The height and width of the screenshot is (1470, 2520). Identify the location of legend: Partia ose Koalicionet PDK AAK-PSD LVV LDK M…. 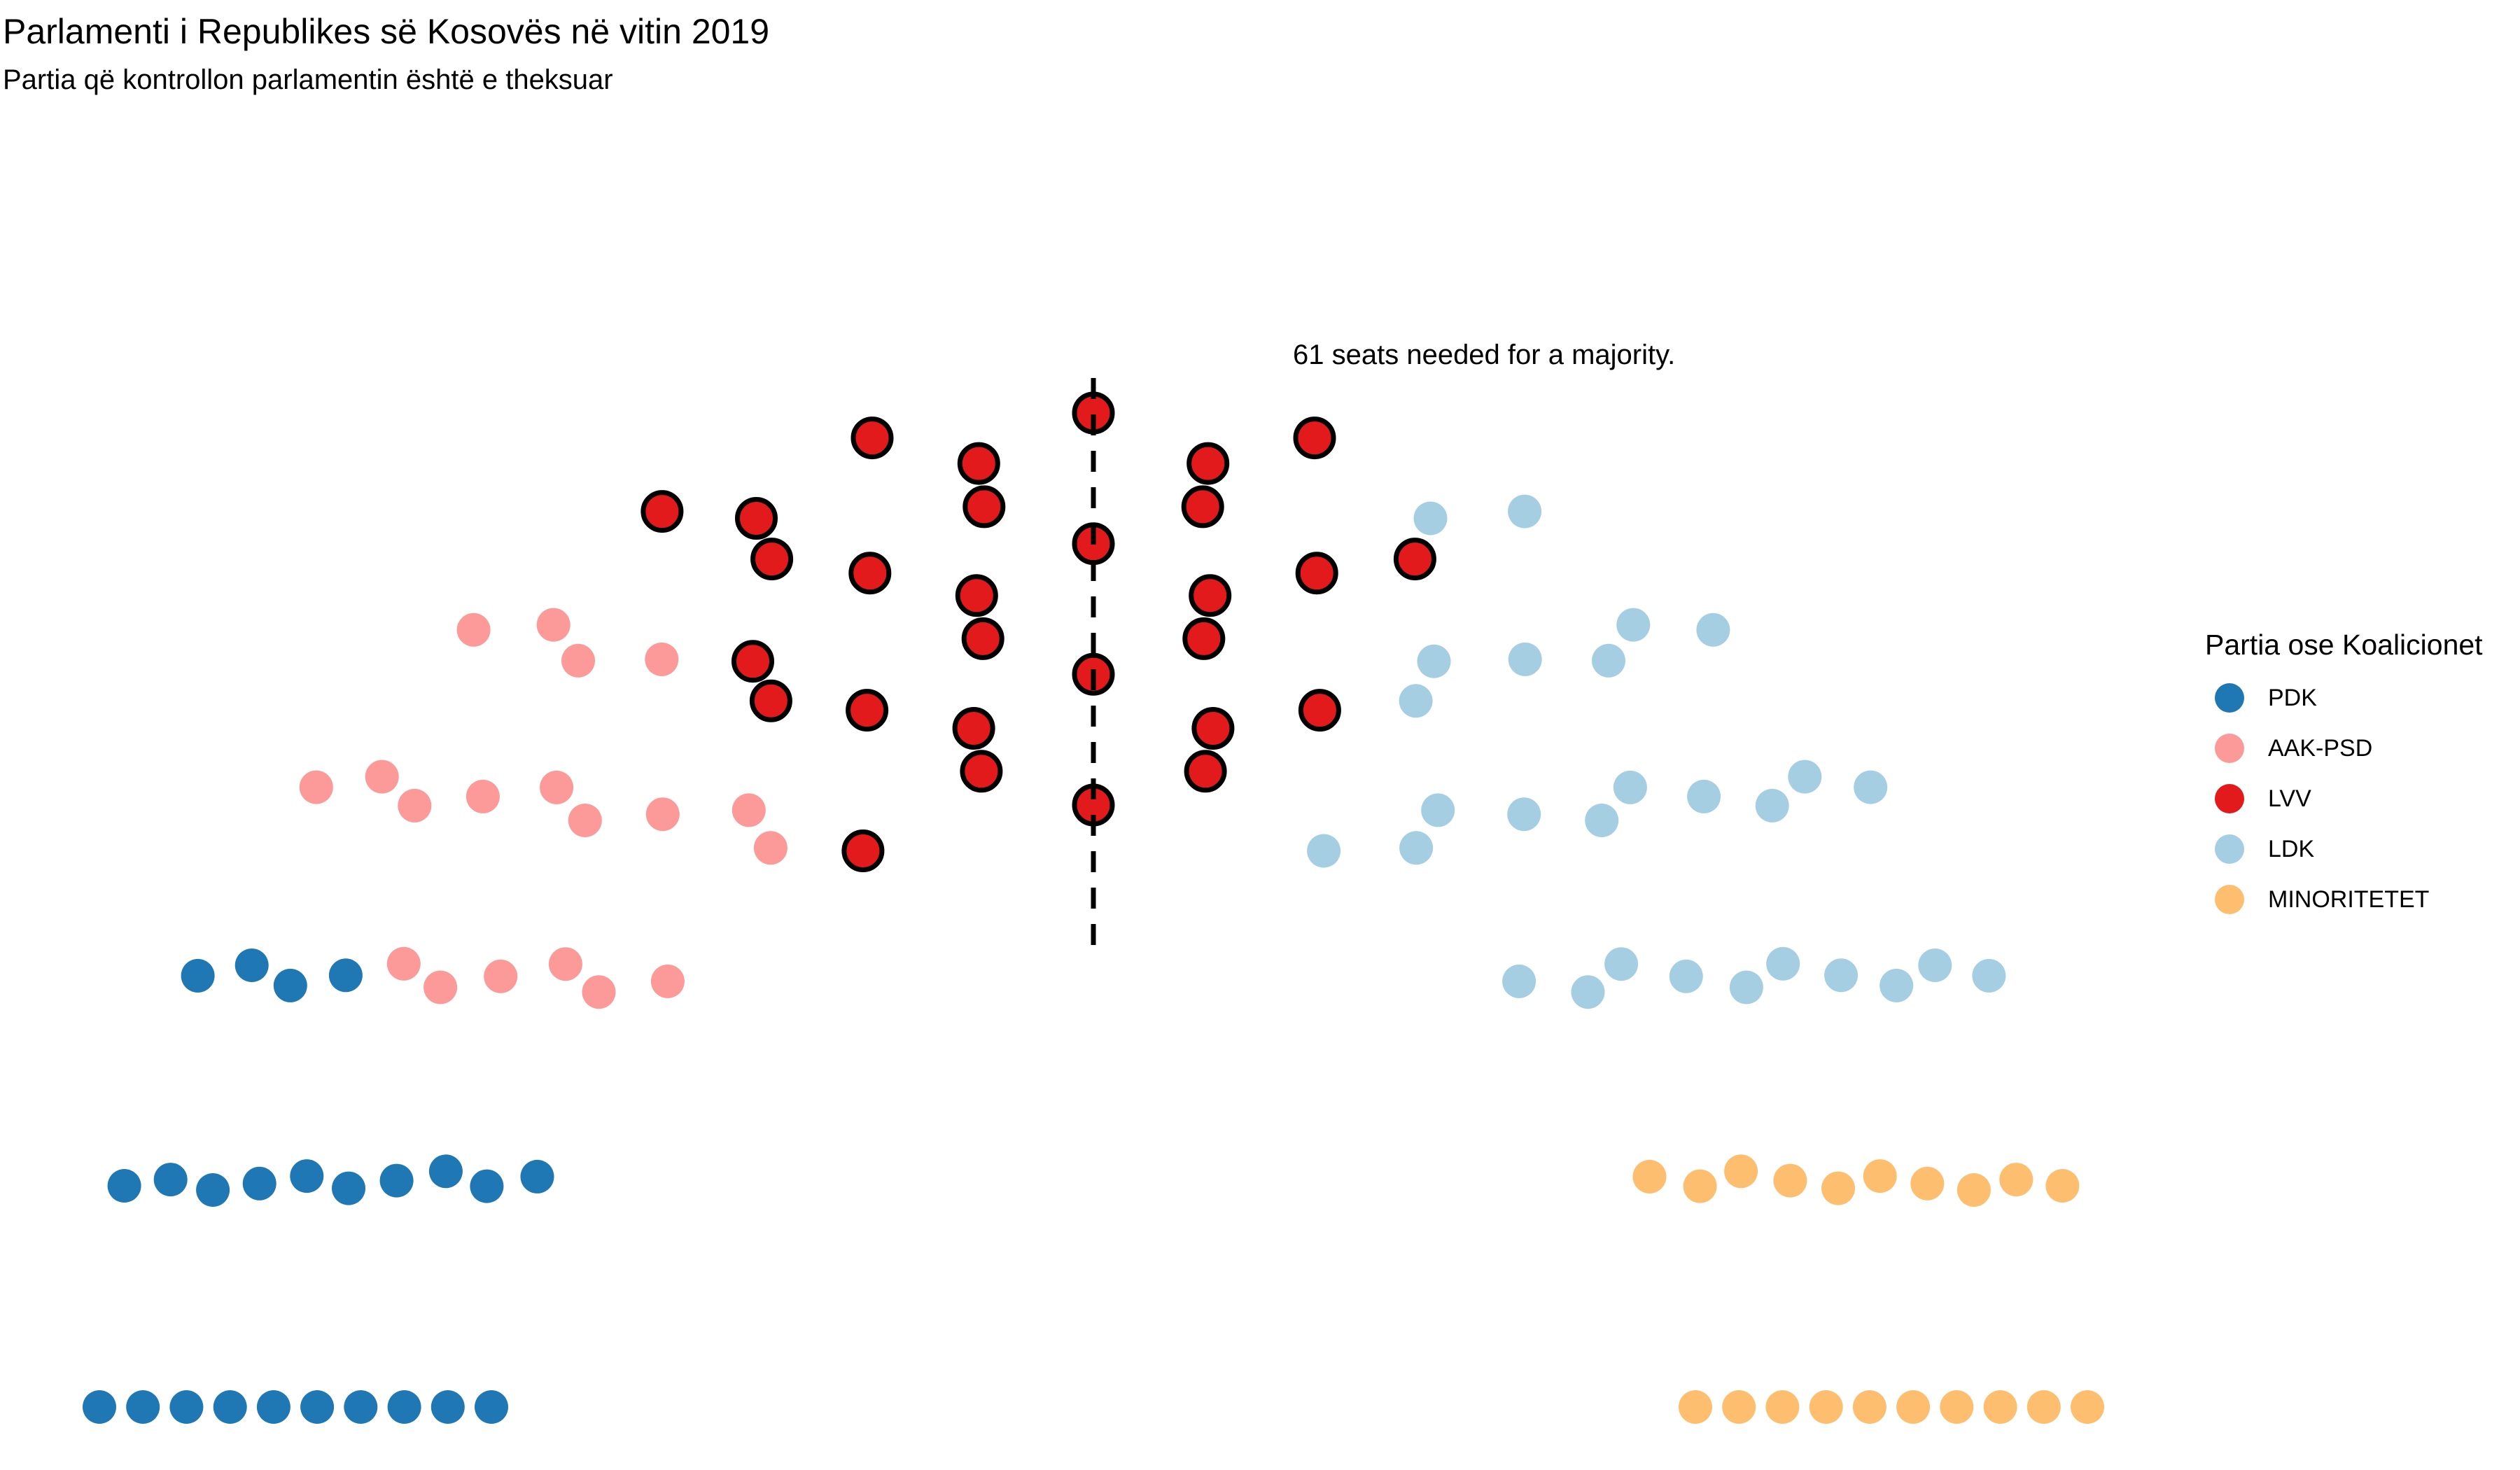
(2344, 777).